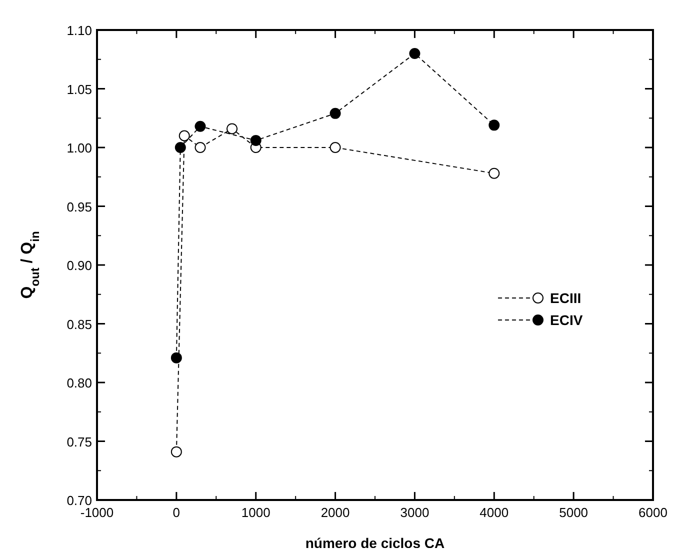 The image size is (687, 556). What do you see at coordinates (573, 512) in the screenshot?
I see `x-tick-label: 5000` at bounding box center [573, 512].